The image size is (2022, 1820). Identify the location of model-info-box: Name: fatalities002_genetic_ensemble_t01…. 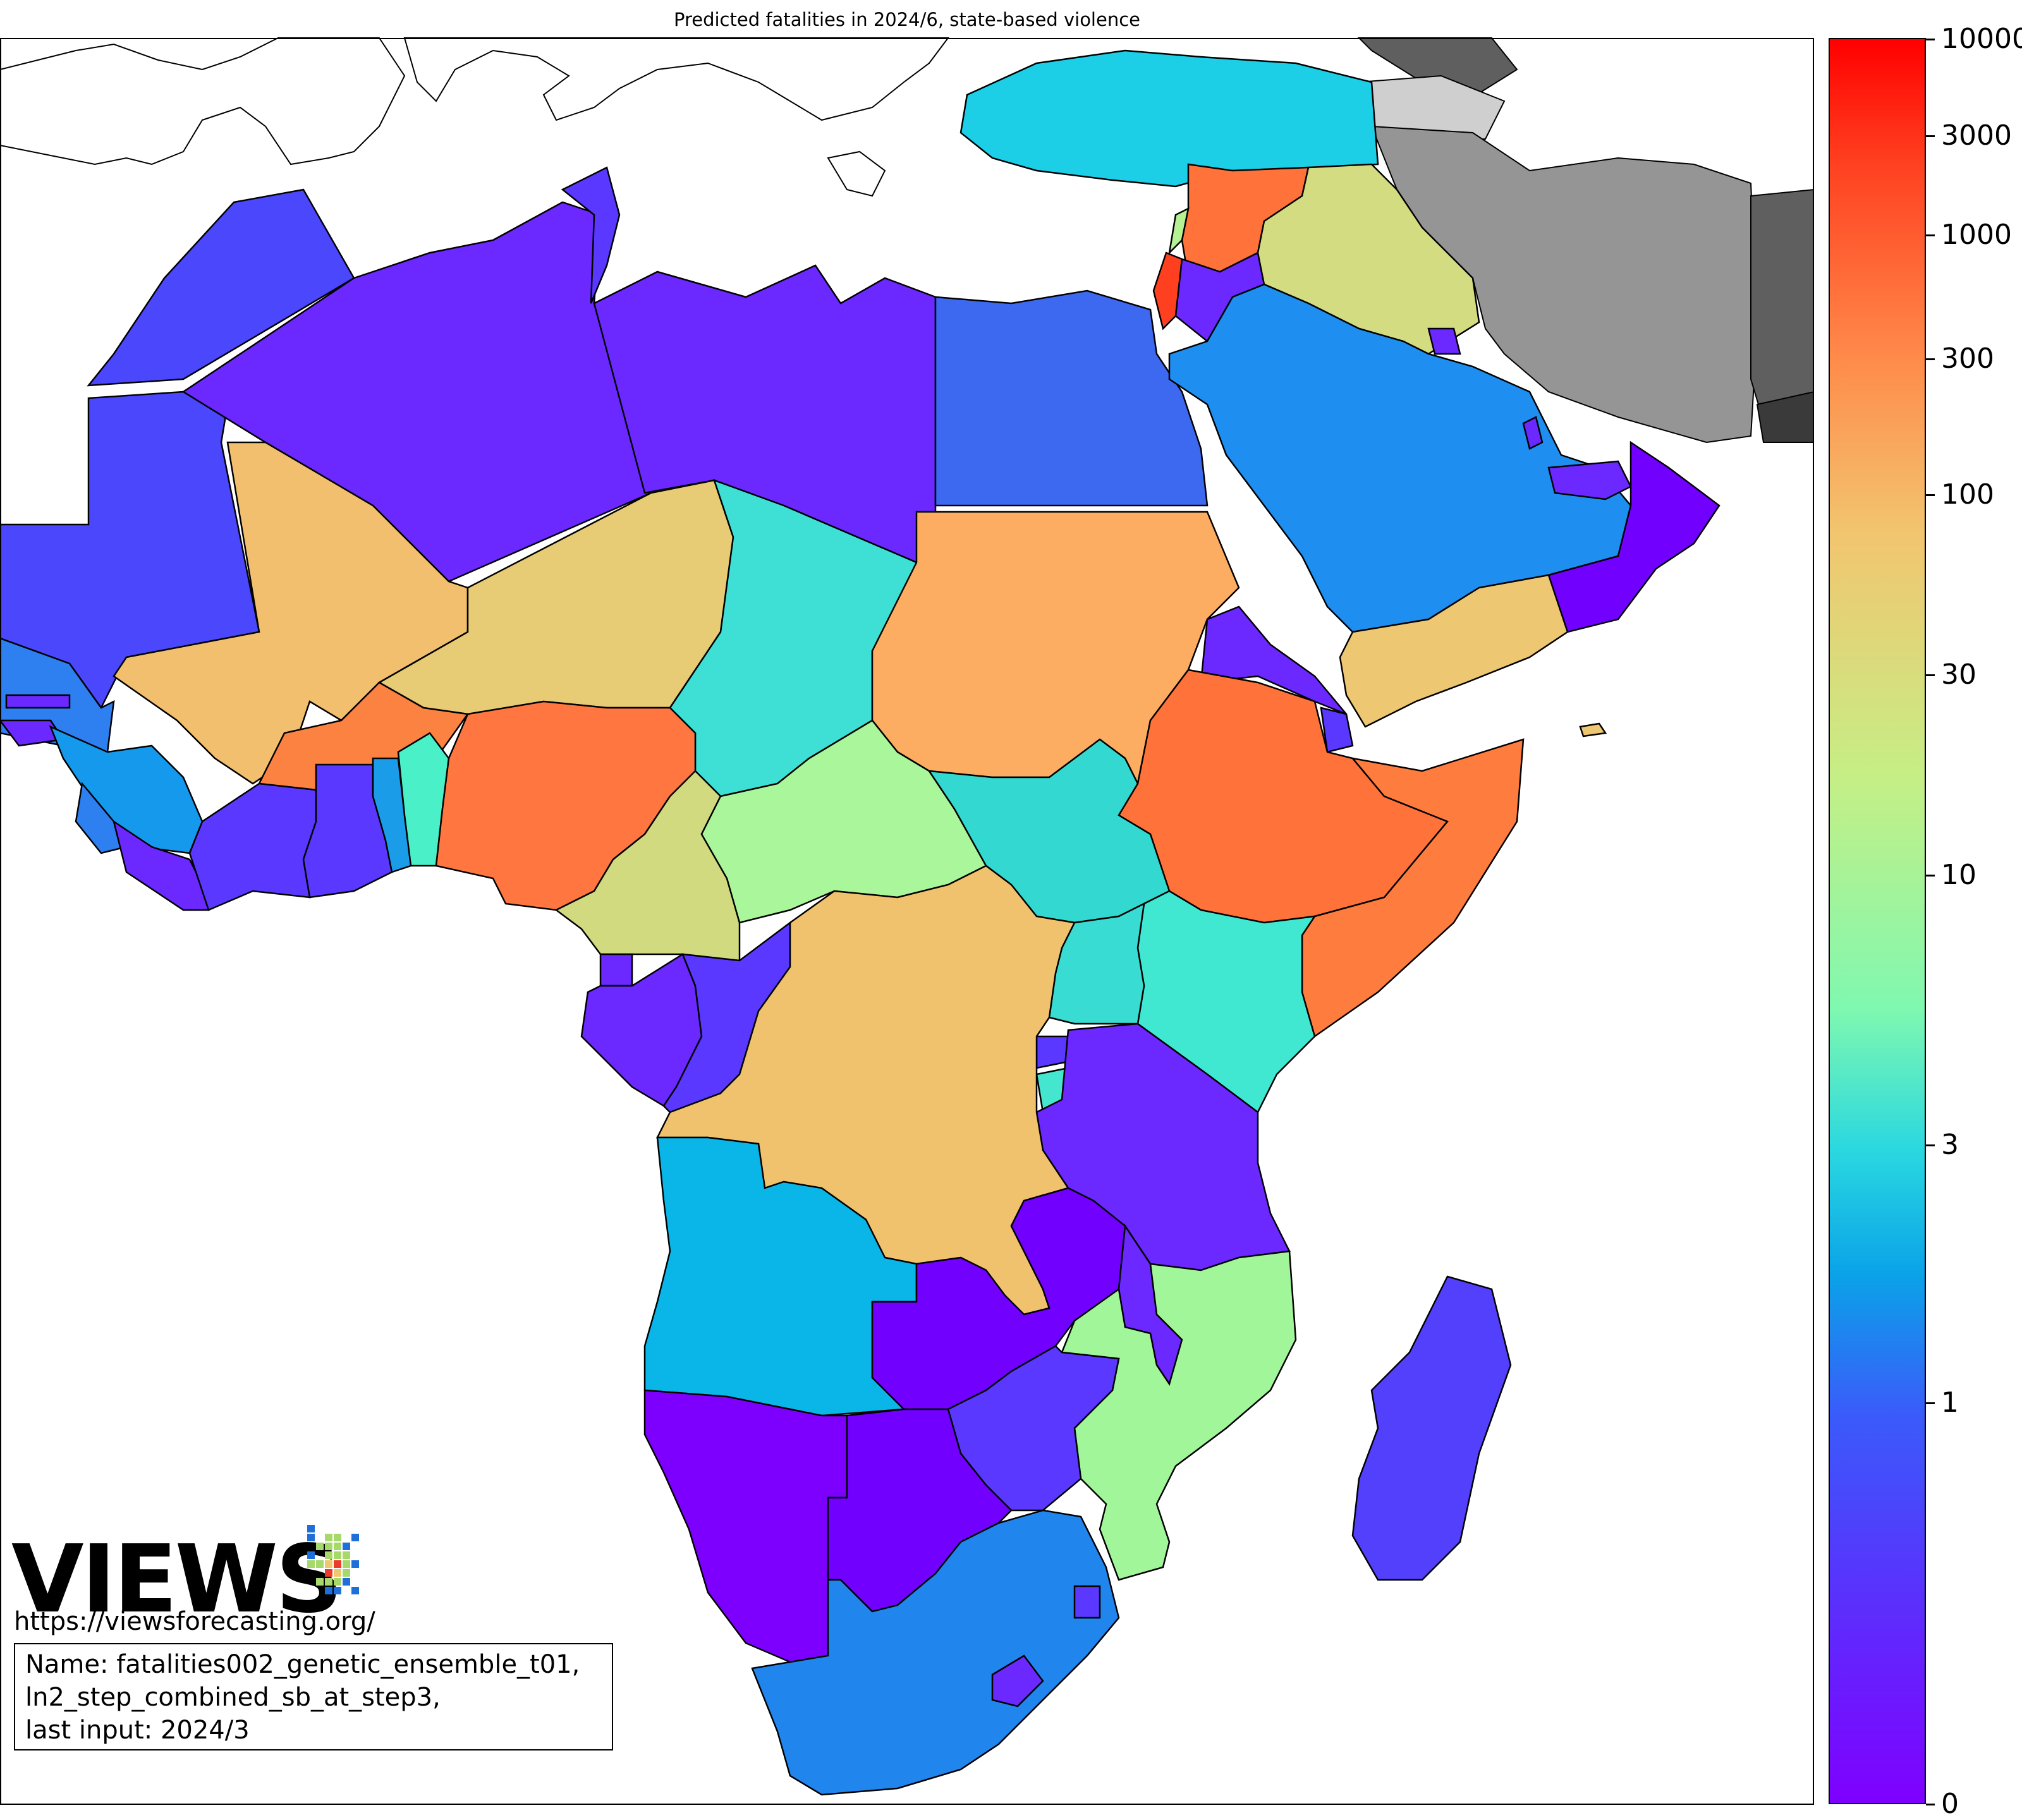
(313, 1696).